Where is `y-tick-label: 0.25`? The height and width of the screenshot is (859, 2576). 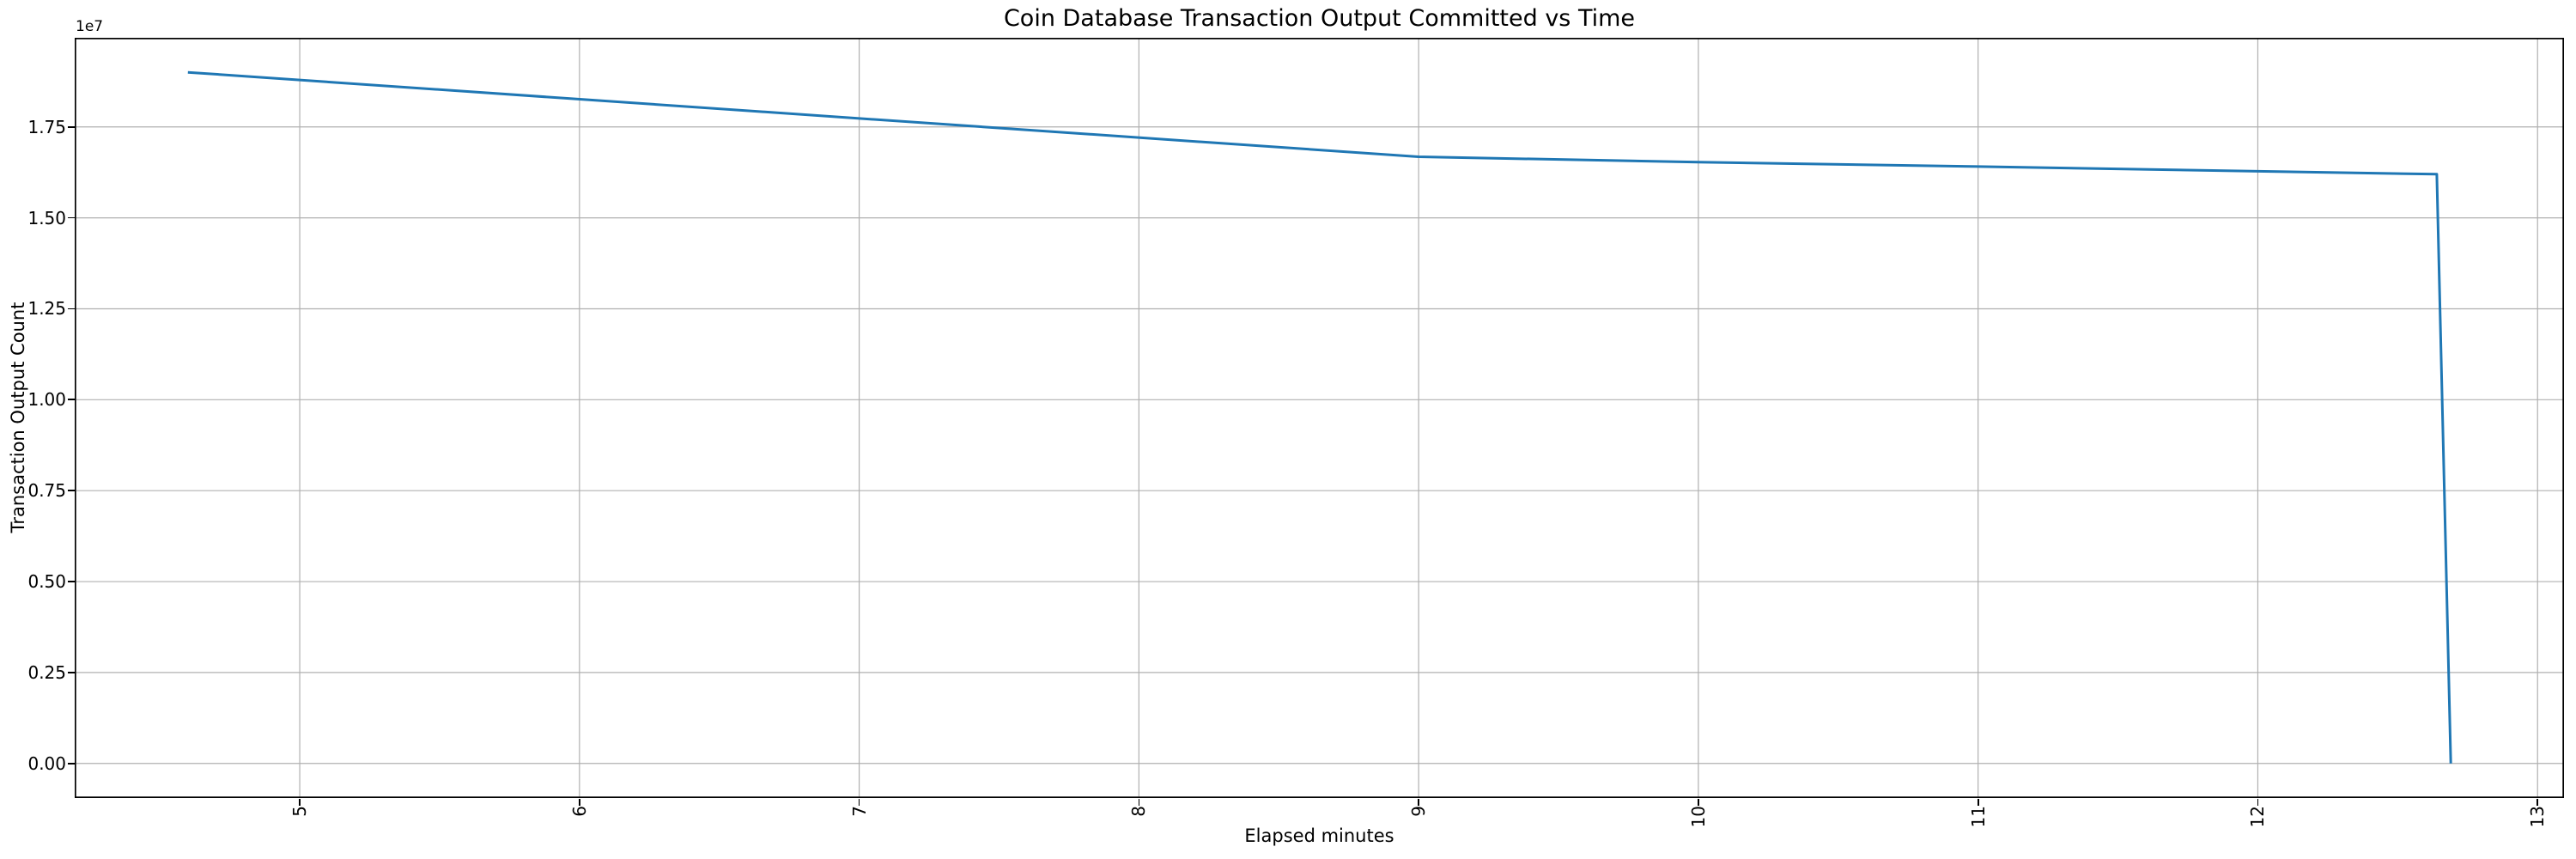 y-tick-label: 0.25 is located at coordinates (46, 672).